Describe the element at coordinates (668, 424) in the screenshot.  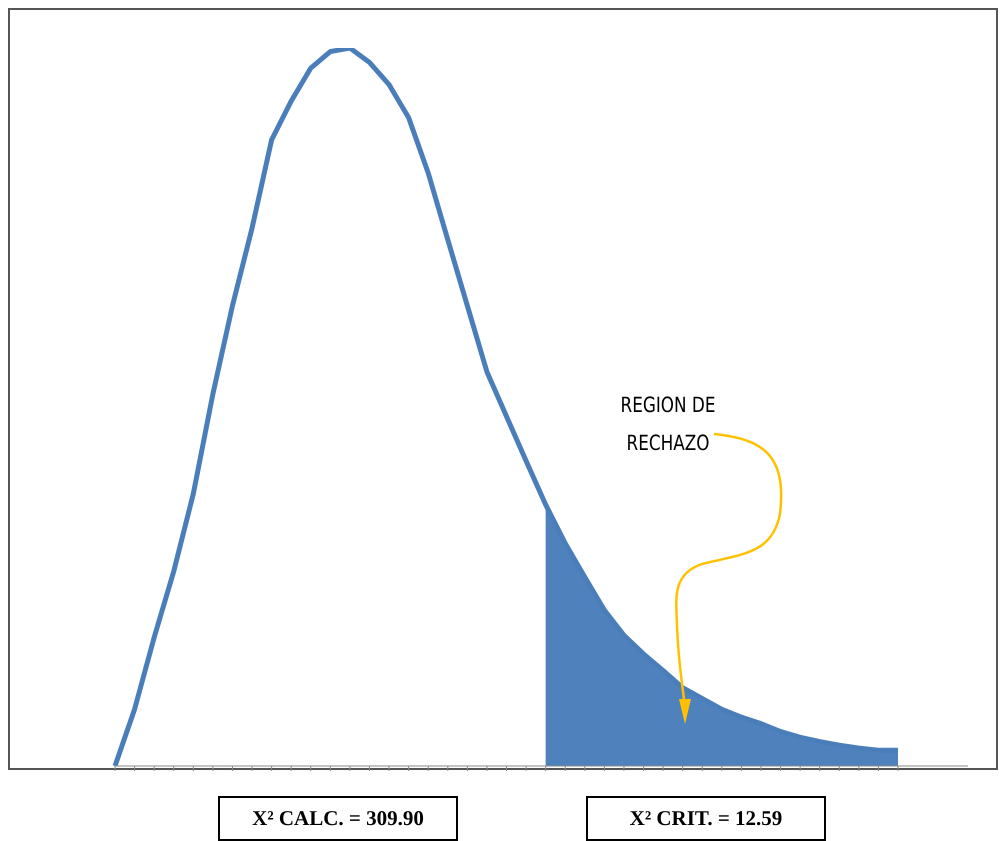
I see `annotation: REGION DE RECHAZO` at that location.